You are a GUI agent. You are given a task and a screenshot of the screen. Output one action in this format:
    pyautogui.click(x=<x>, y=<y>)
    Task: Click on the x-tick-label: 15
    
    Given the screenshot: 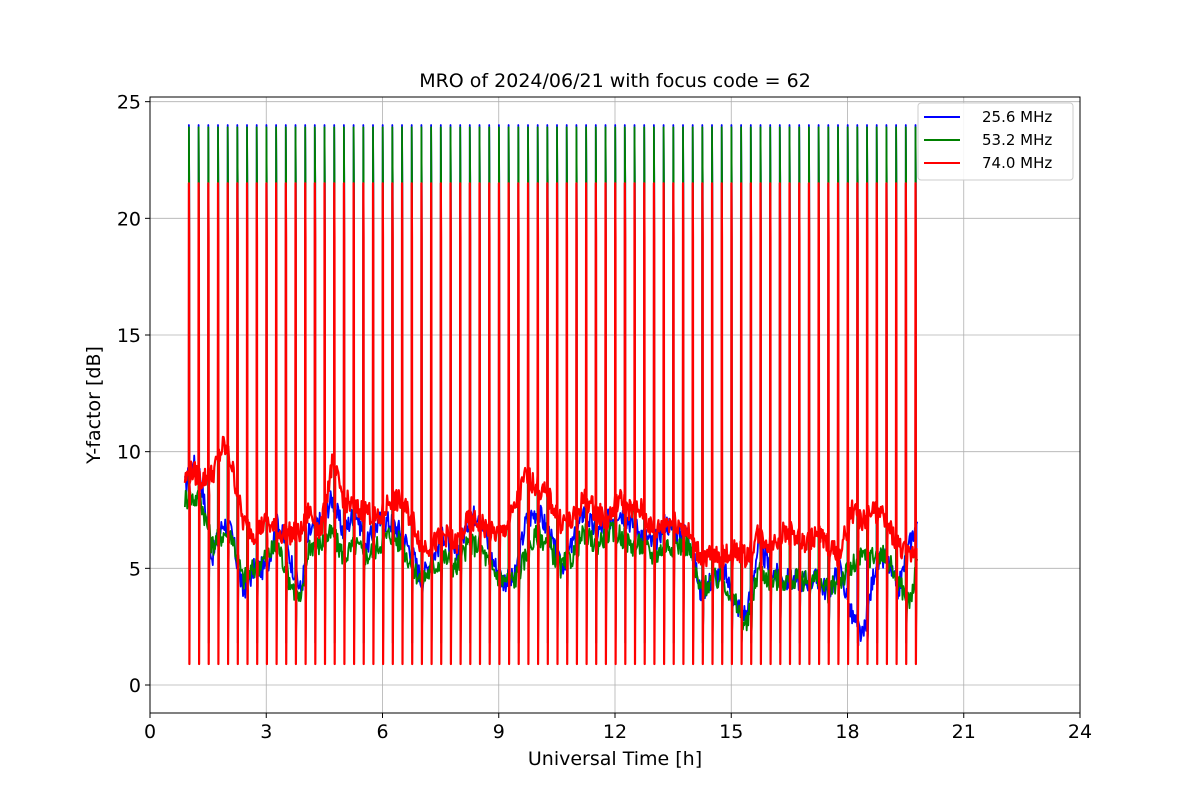 What is the action you would take?
    pyautogui.click(x=731, y=732)
    